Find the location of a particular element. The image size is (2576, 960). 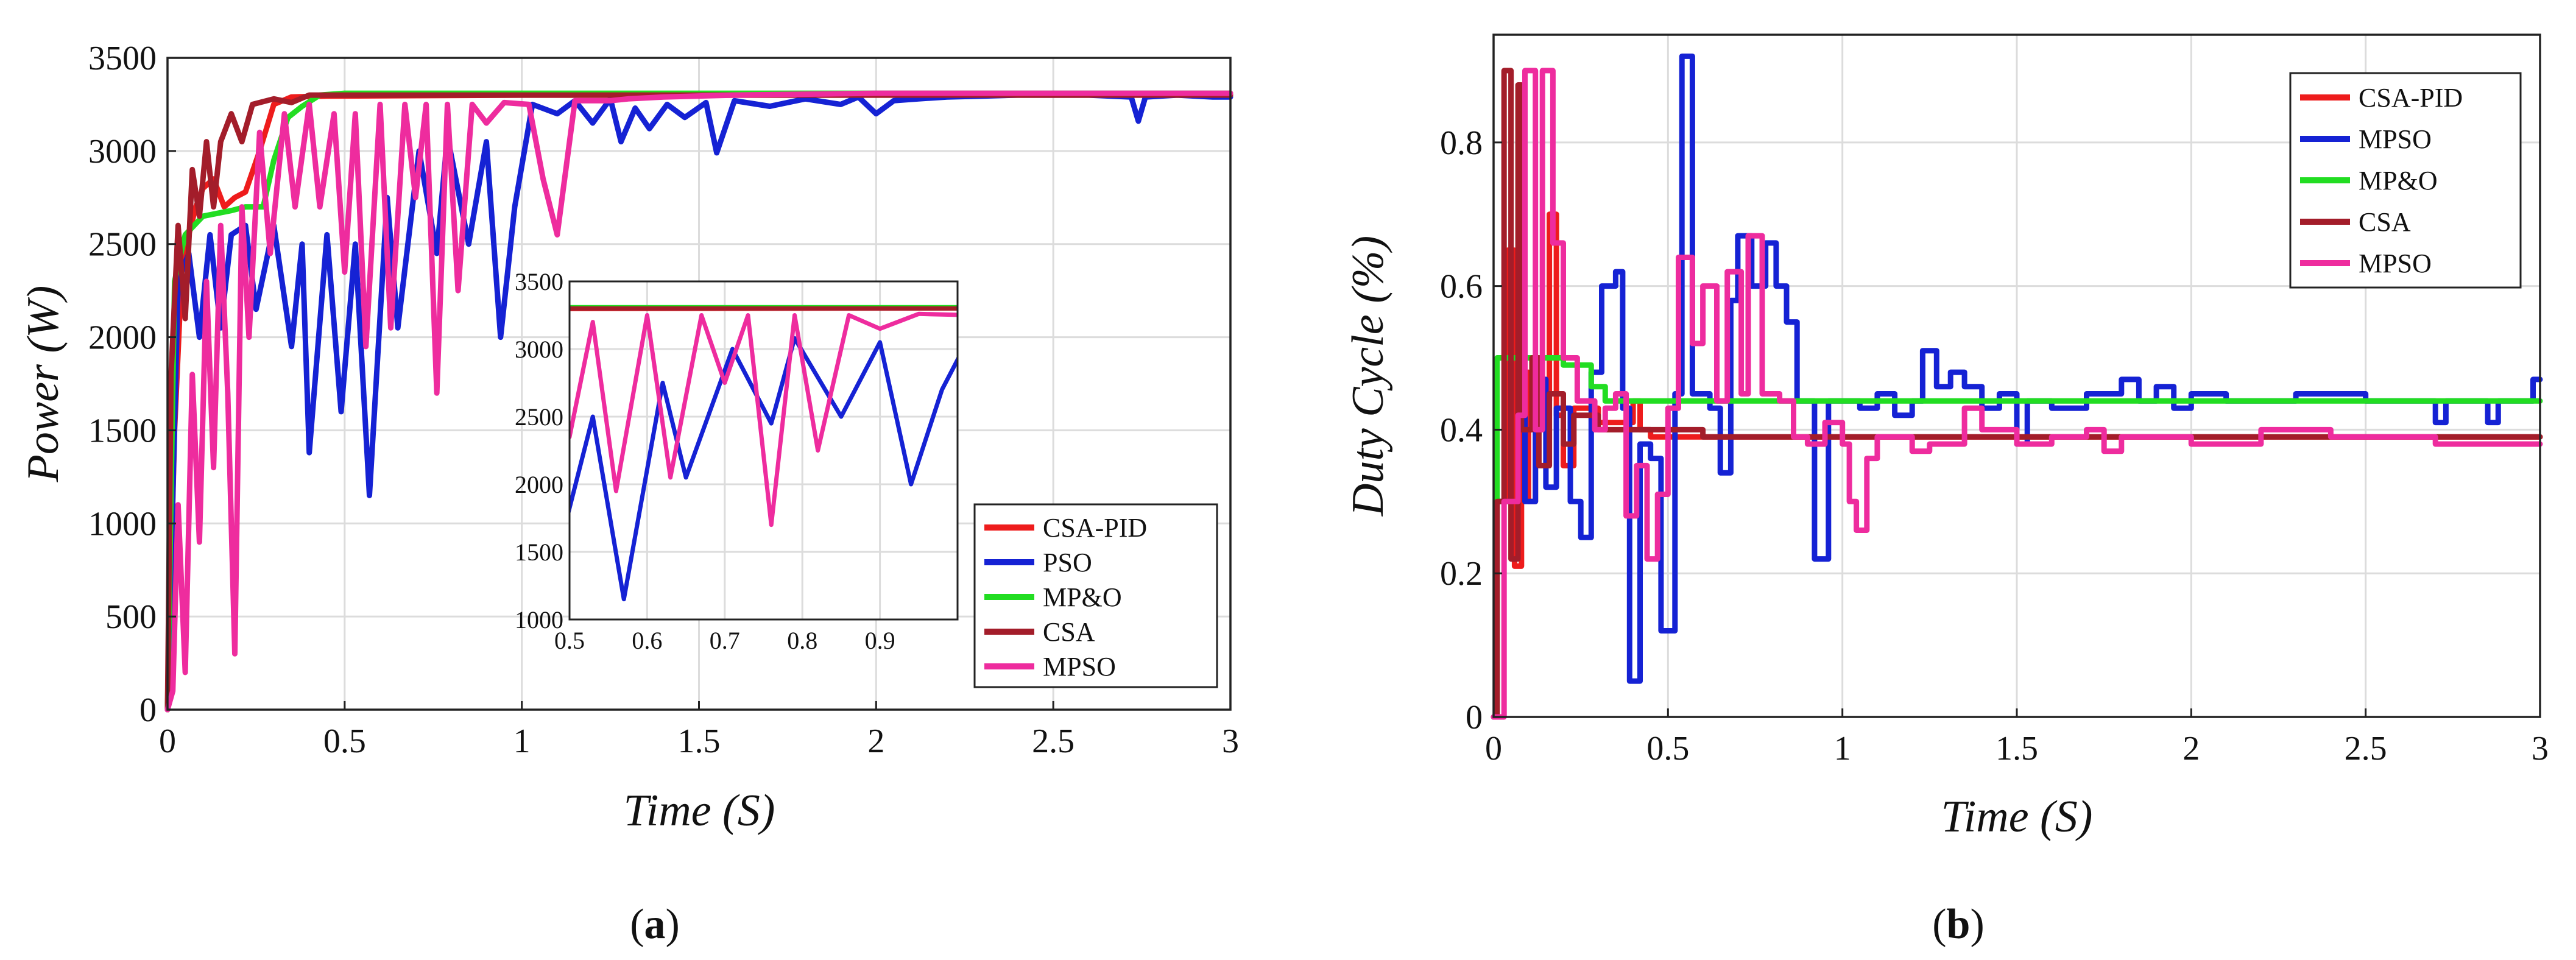

panel-b-caption: (b) is located at coordinates (1959, 924).